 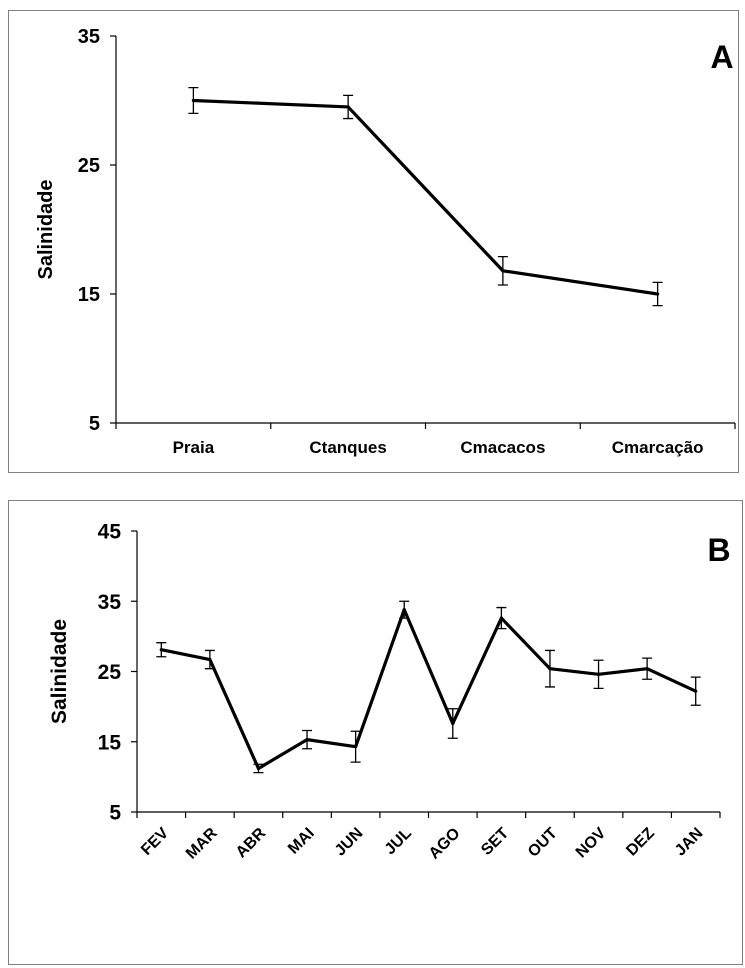 What do you see at coordinates (194, 447) in the screenshot?
I see `chart-a-x-tick-label: Praia` at bounding box center [194, 447].